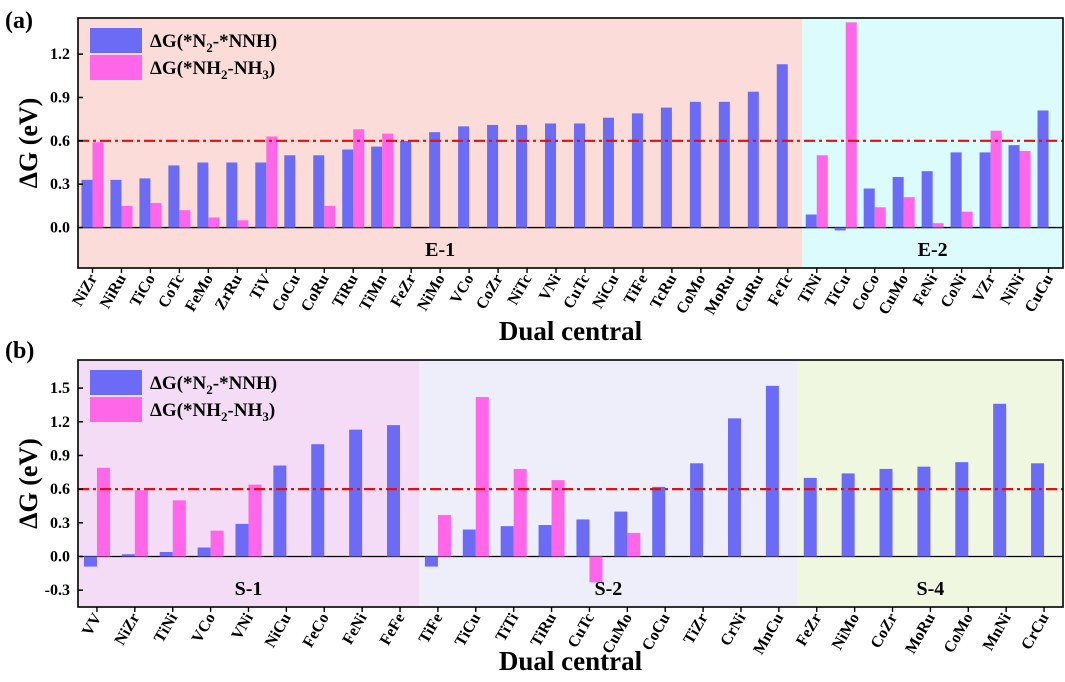 Image resolution: width=1065 pixels, height=682 pixels. Describe the element at coordinates (1025, 189) in the screenshot. I see `bar-nh2-nh3-nini` at that location.